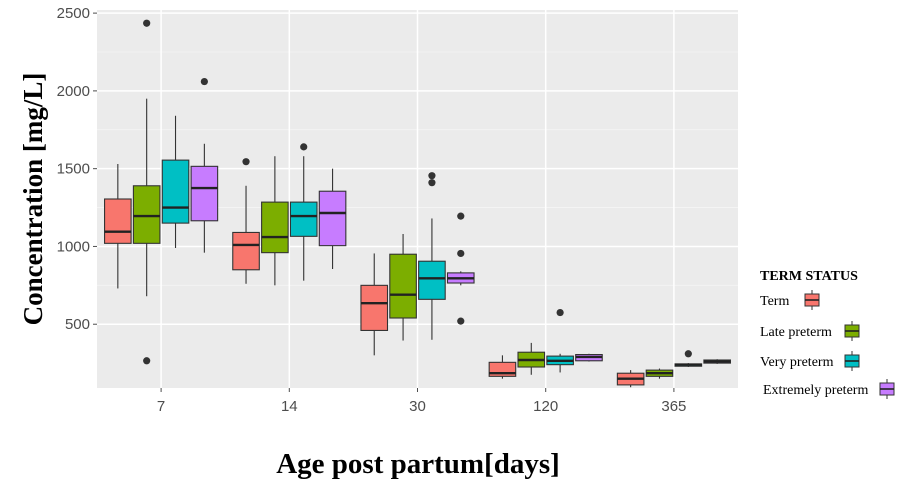  Describe the element at coordinates (289, 406) in the screenshot. I see `x-tick-label: 14` at that location.